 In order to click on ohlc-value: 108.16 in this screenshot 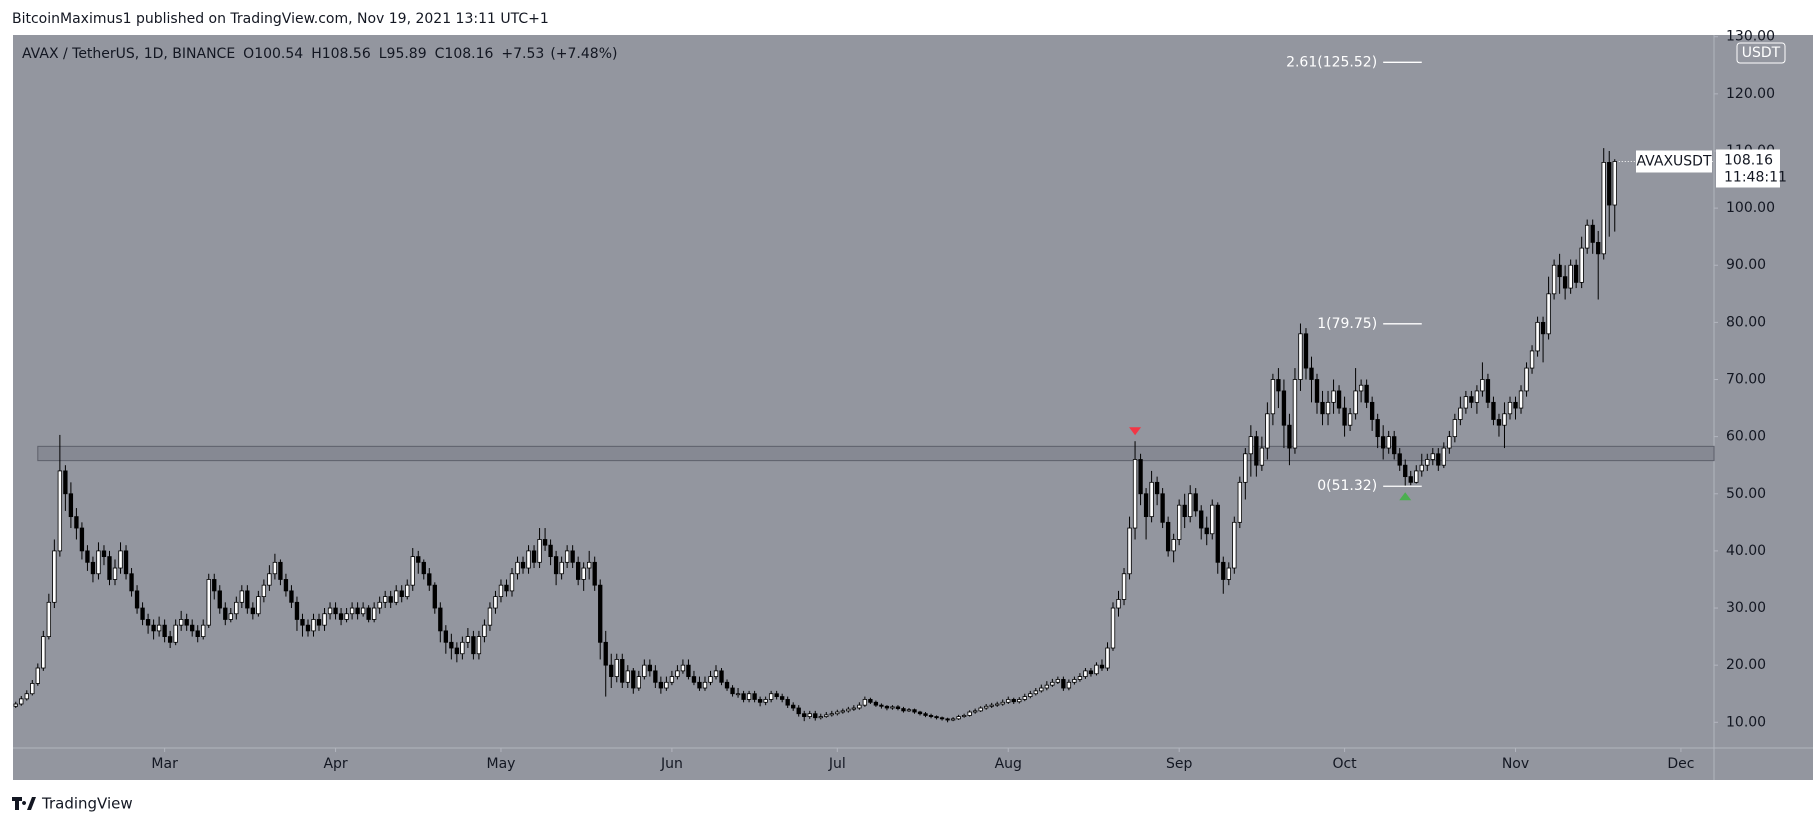, I will do `click(468, 54)`.